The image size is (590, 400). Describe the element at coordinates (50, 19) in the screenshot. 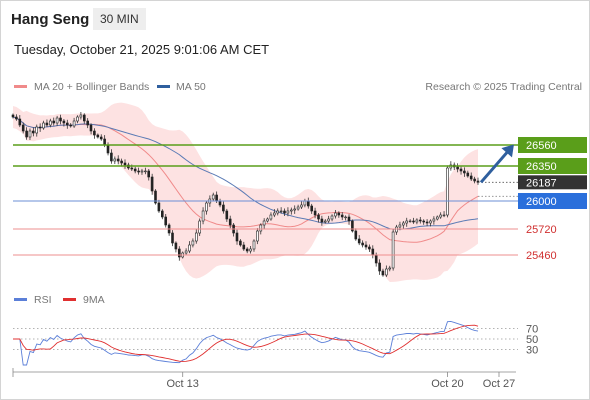

I see `instrument-title: Hang Seng` at that location.